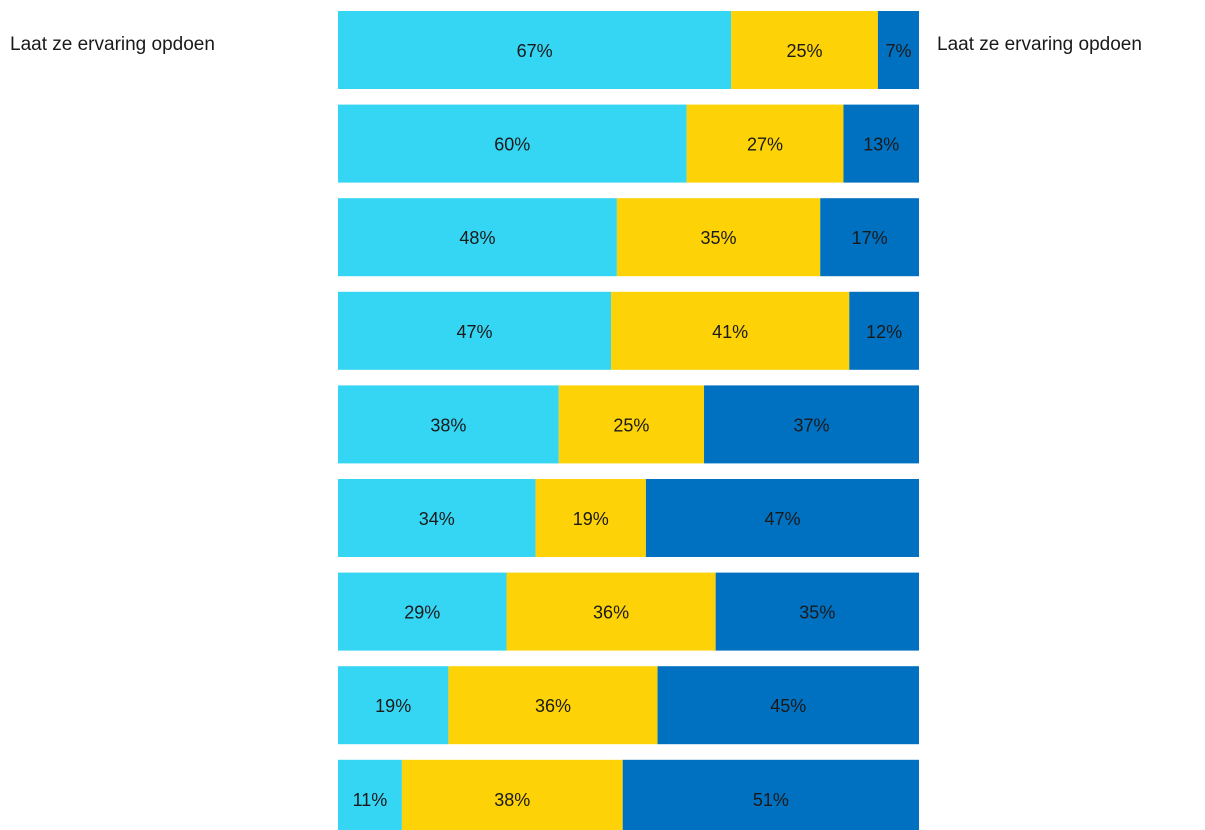 The height and width of the screenshot is (830, 1205). Describe the element at coordinates (771, 800) in the screenshot. I see `data-label-row9-s3: 51%` at that location.